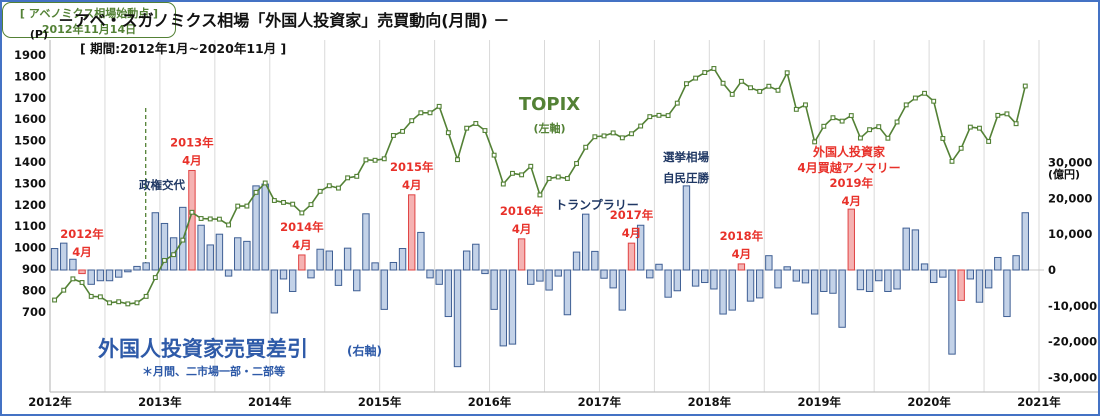 The height and width of the screenshot is (416, 1100). Describe the element at coordinates (412, 167) in the screenshot. I see `april-label-year: 2015年` at that location.